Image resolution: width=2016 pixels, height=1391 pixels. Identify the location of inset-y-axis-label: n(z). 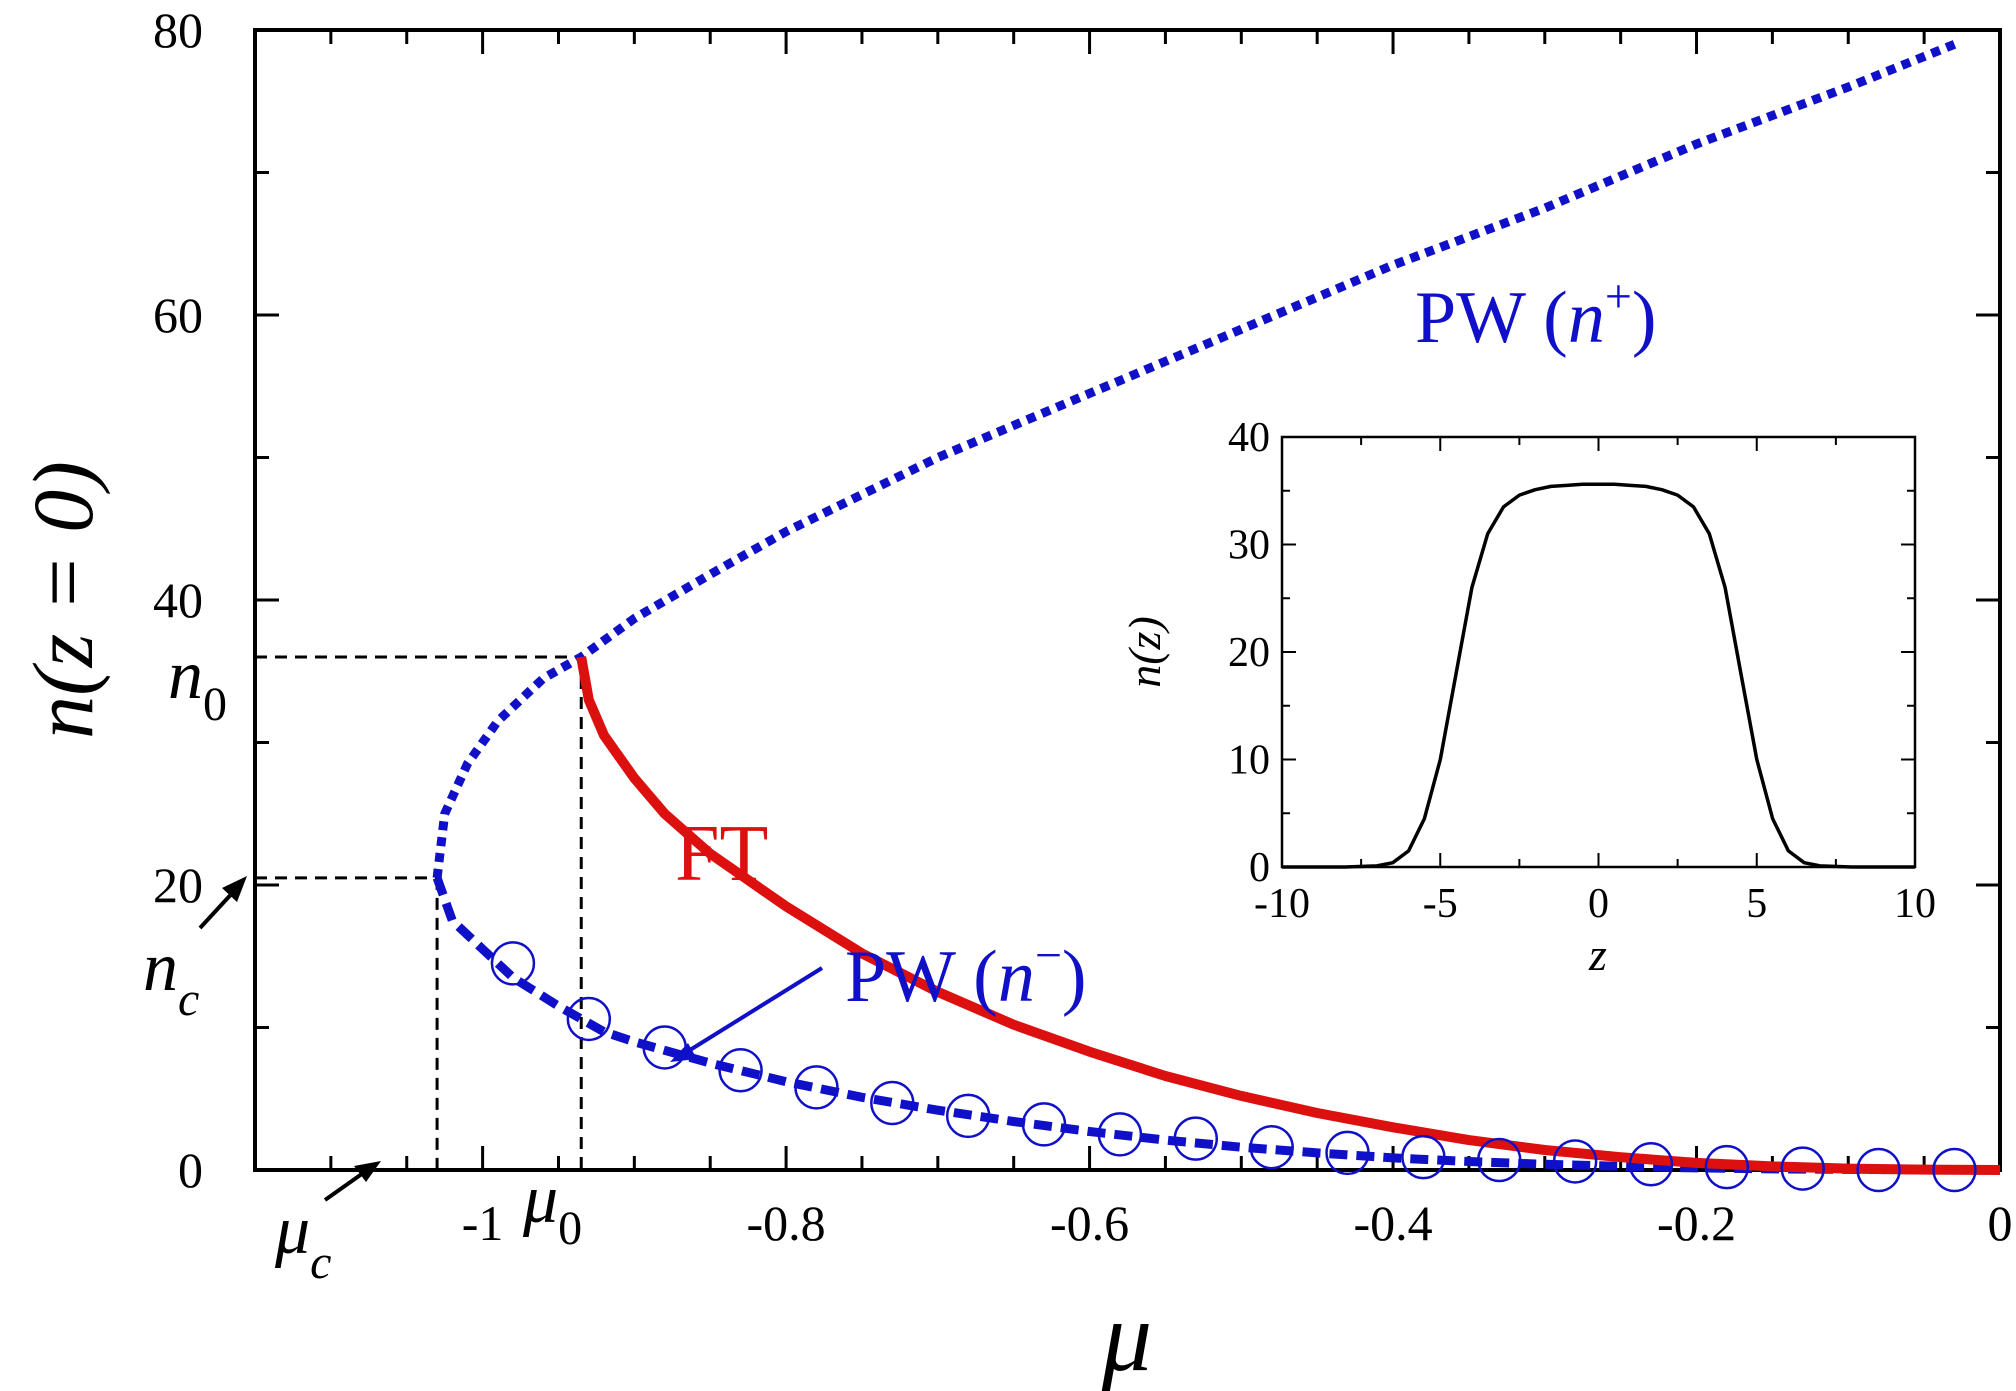
(1144, 652).